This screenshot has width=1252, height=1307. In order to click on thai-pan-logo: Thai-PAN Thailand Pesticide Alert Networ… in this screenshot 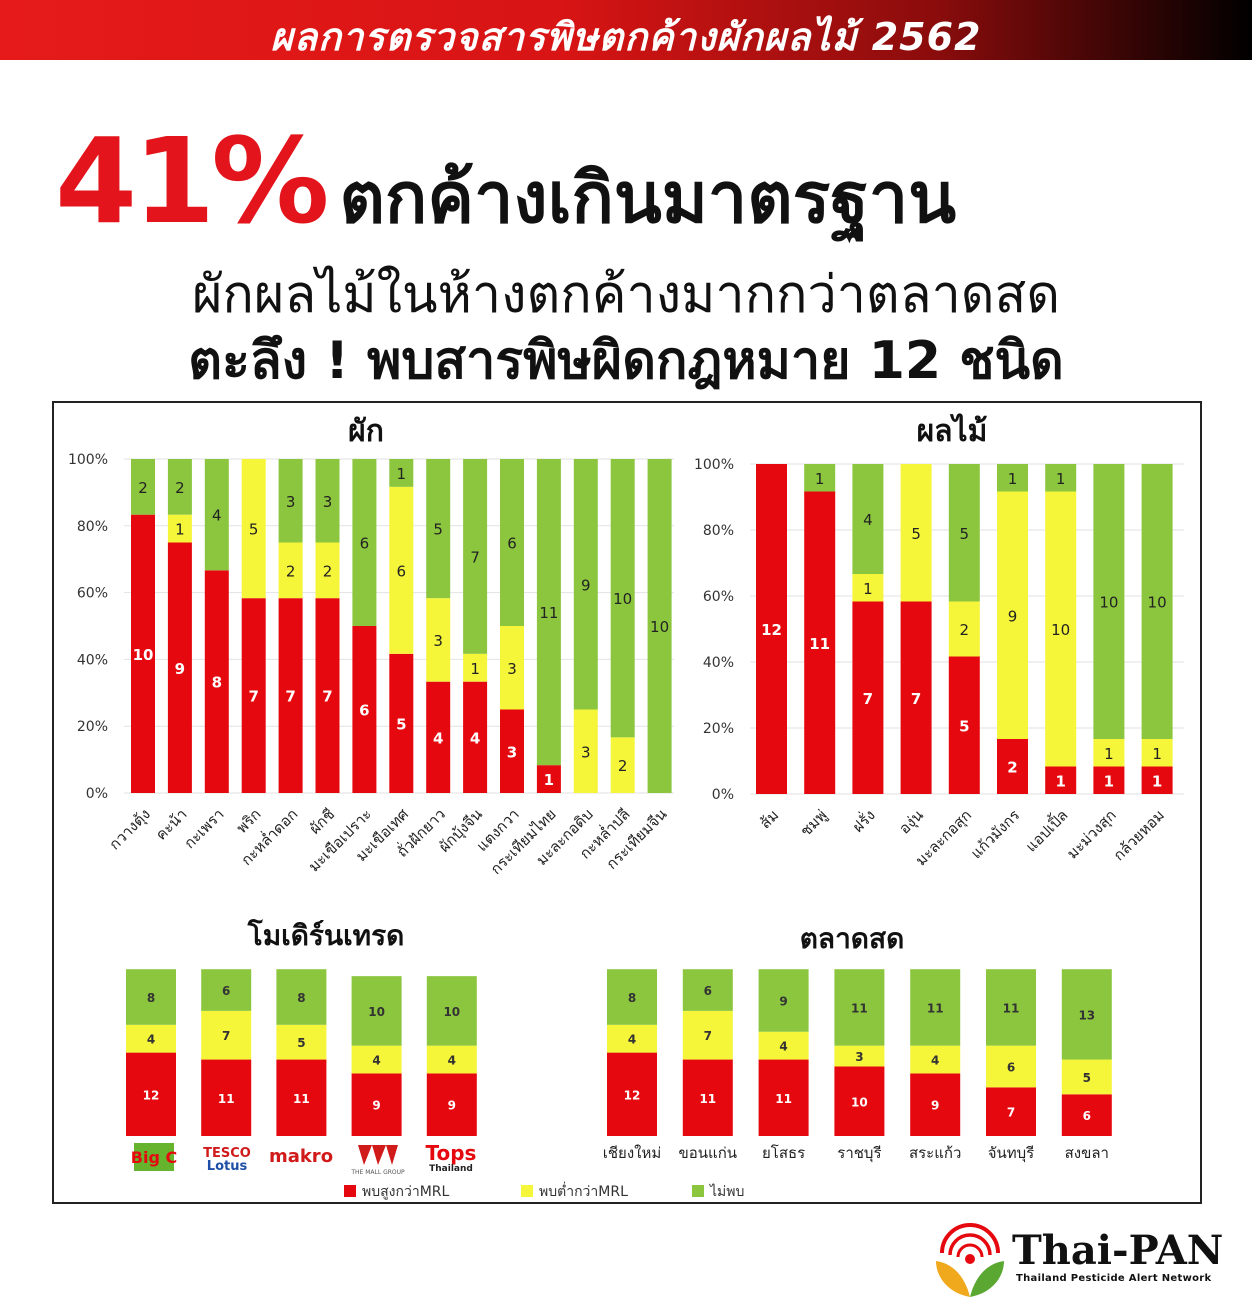, I will do `click(1080, 1257)`.